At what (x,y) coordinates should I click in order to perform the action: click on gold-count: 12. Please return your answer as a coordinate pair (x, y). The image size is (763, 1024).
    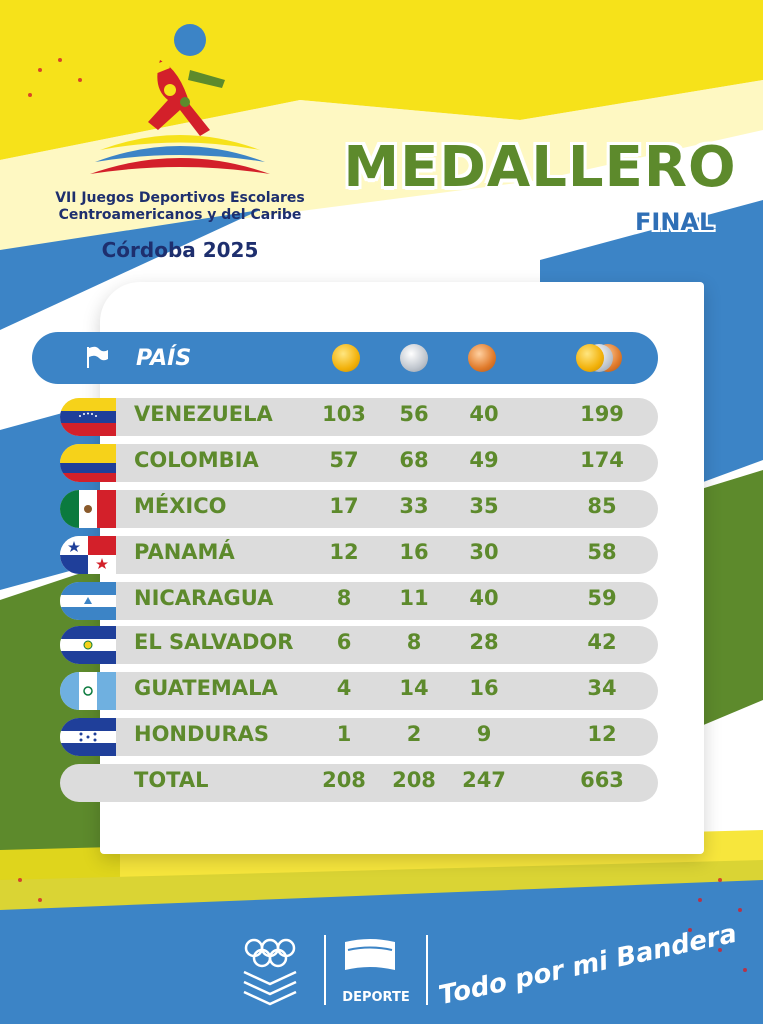
    Looking at the image, I should click on (344, 552).